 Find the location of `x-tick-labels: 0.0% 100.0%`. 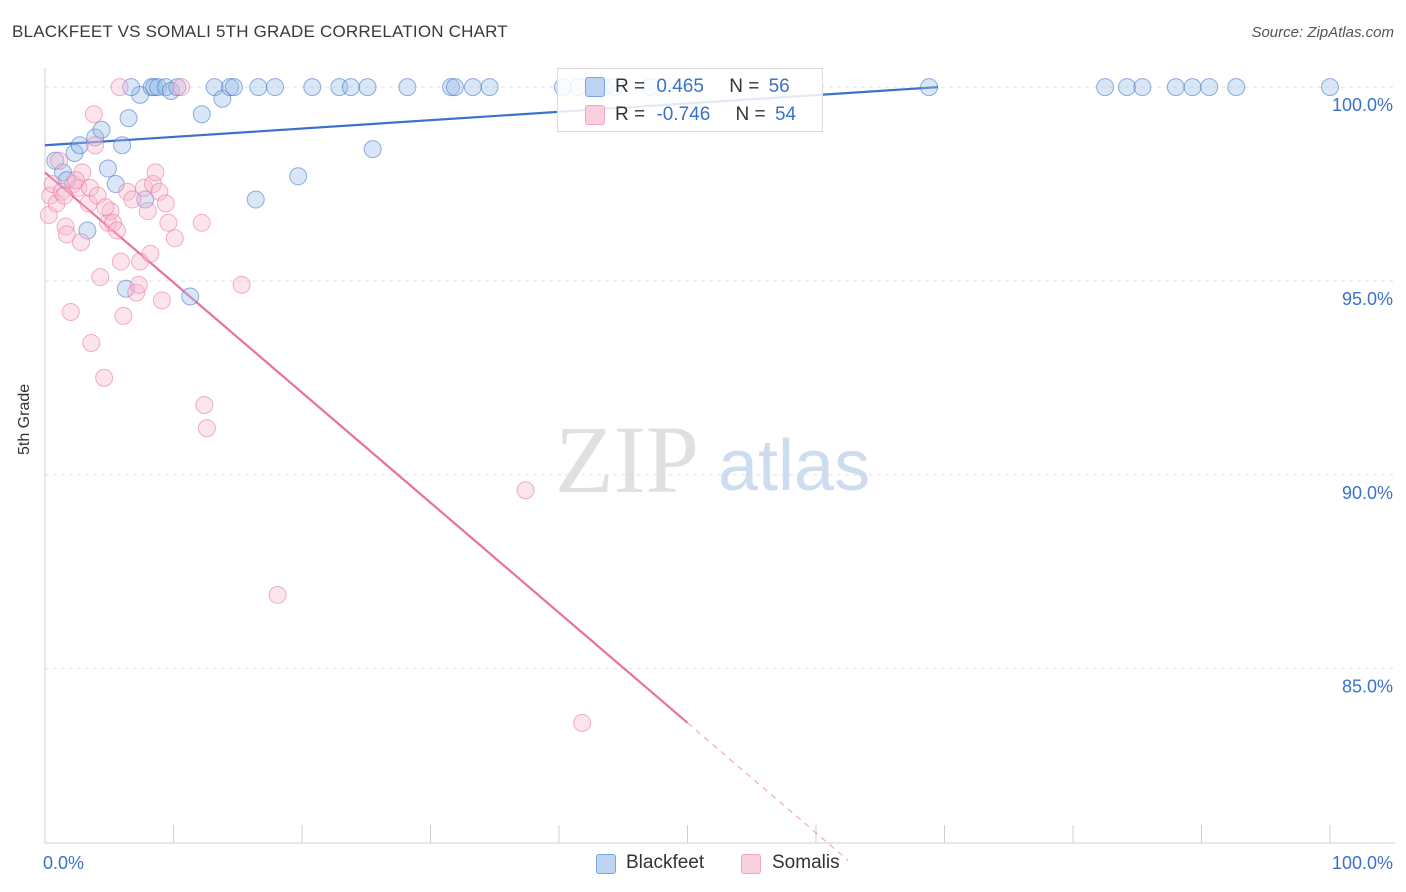

x-tick-labels: 0.0% 100.0% is located at coordinates (718, 863).